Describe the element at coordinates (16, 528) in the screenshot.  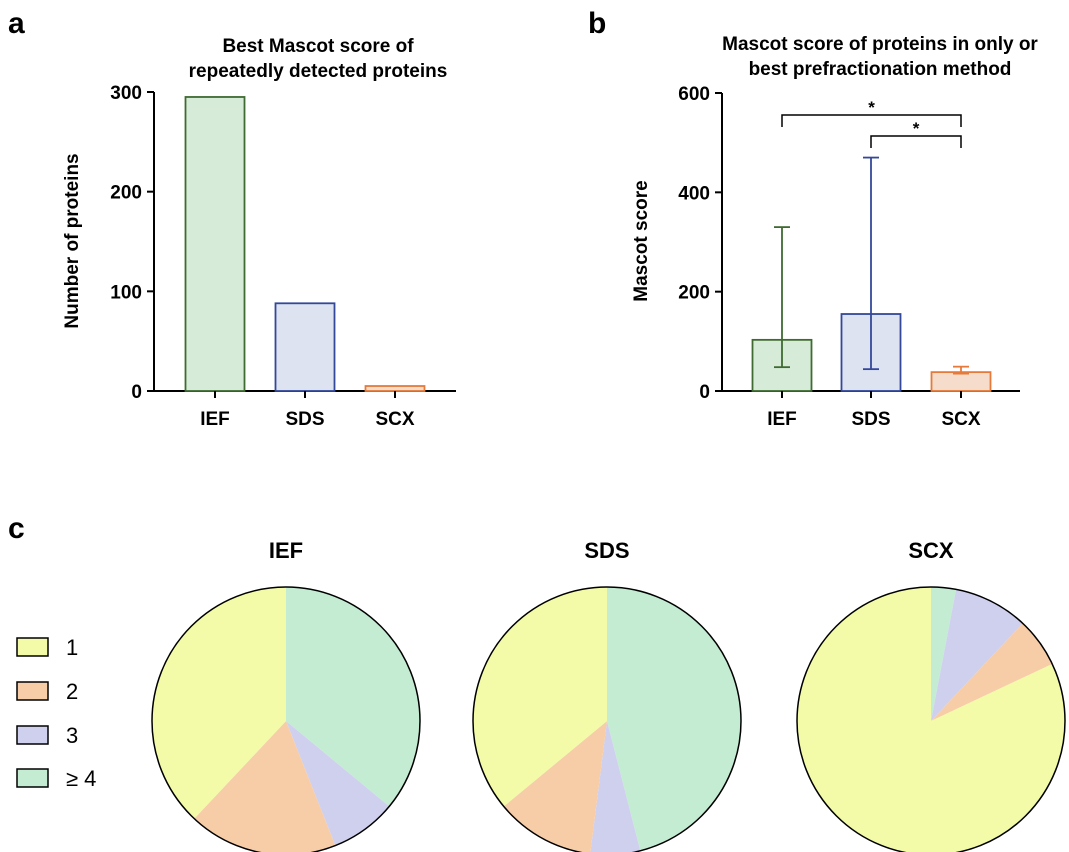
I see `panel-label-c: c` at that location.